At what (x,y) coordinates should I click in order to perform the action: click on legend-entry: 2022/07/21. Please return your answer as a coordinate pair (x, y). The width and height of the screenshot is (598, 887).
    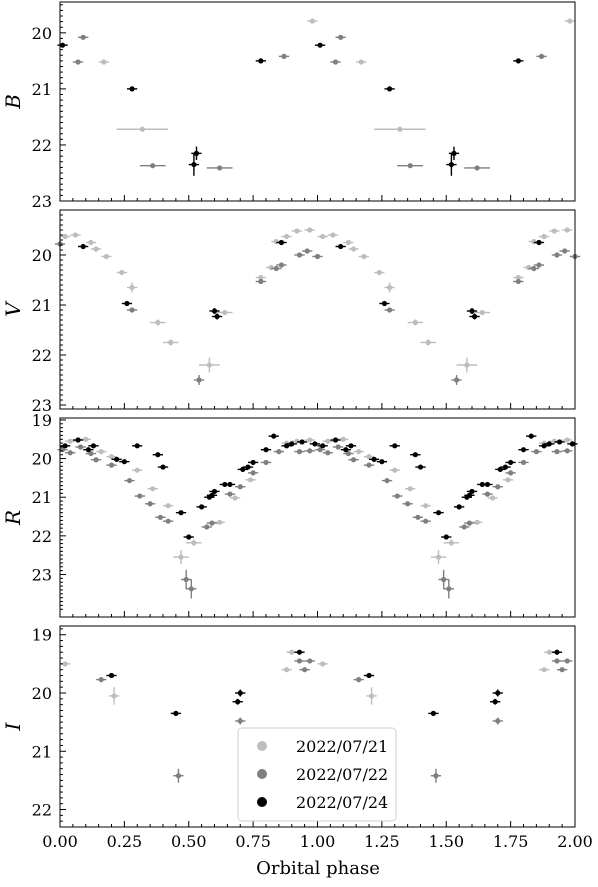
    Looking at the image, I should click on (322, 746).